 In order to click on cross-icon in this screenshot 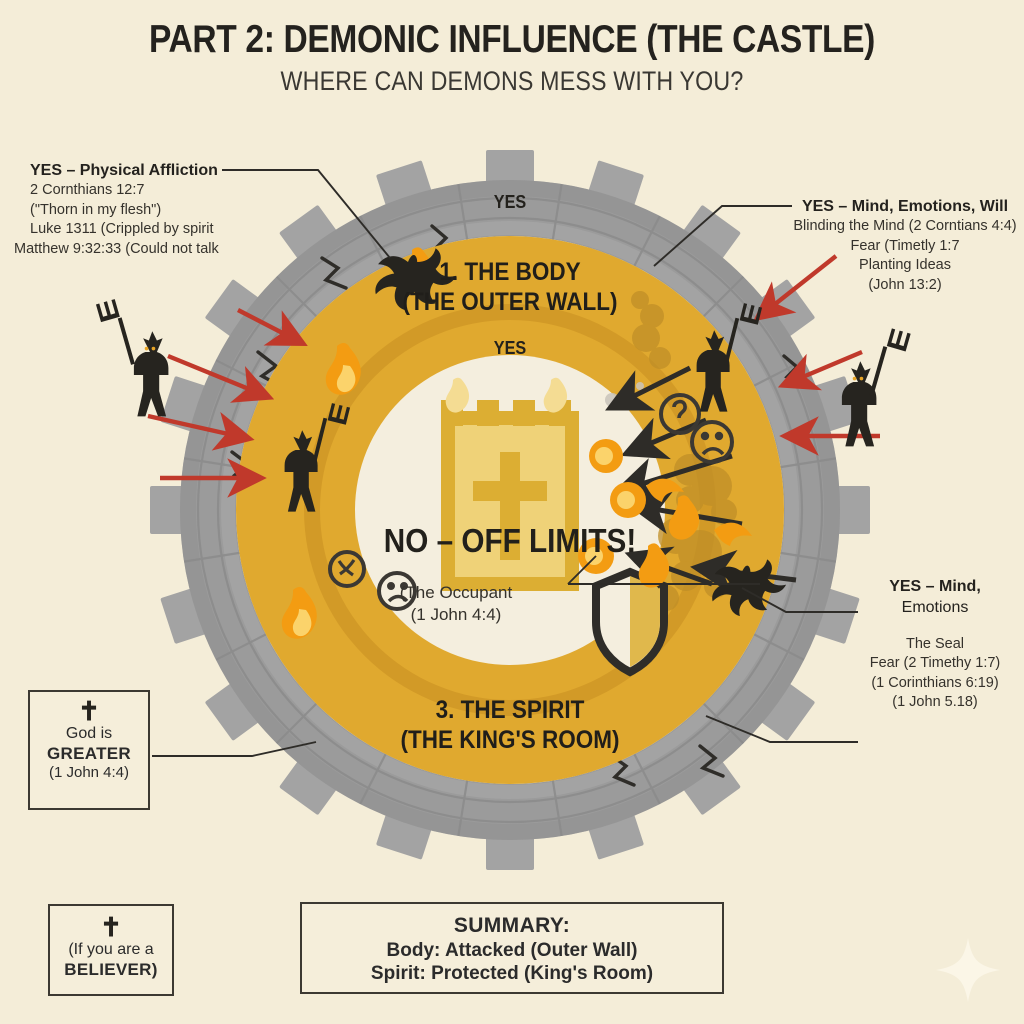, I will do `click(510, 506)`.